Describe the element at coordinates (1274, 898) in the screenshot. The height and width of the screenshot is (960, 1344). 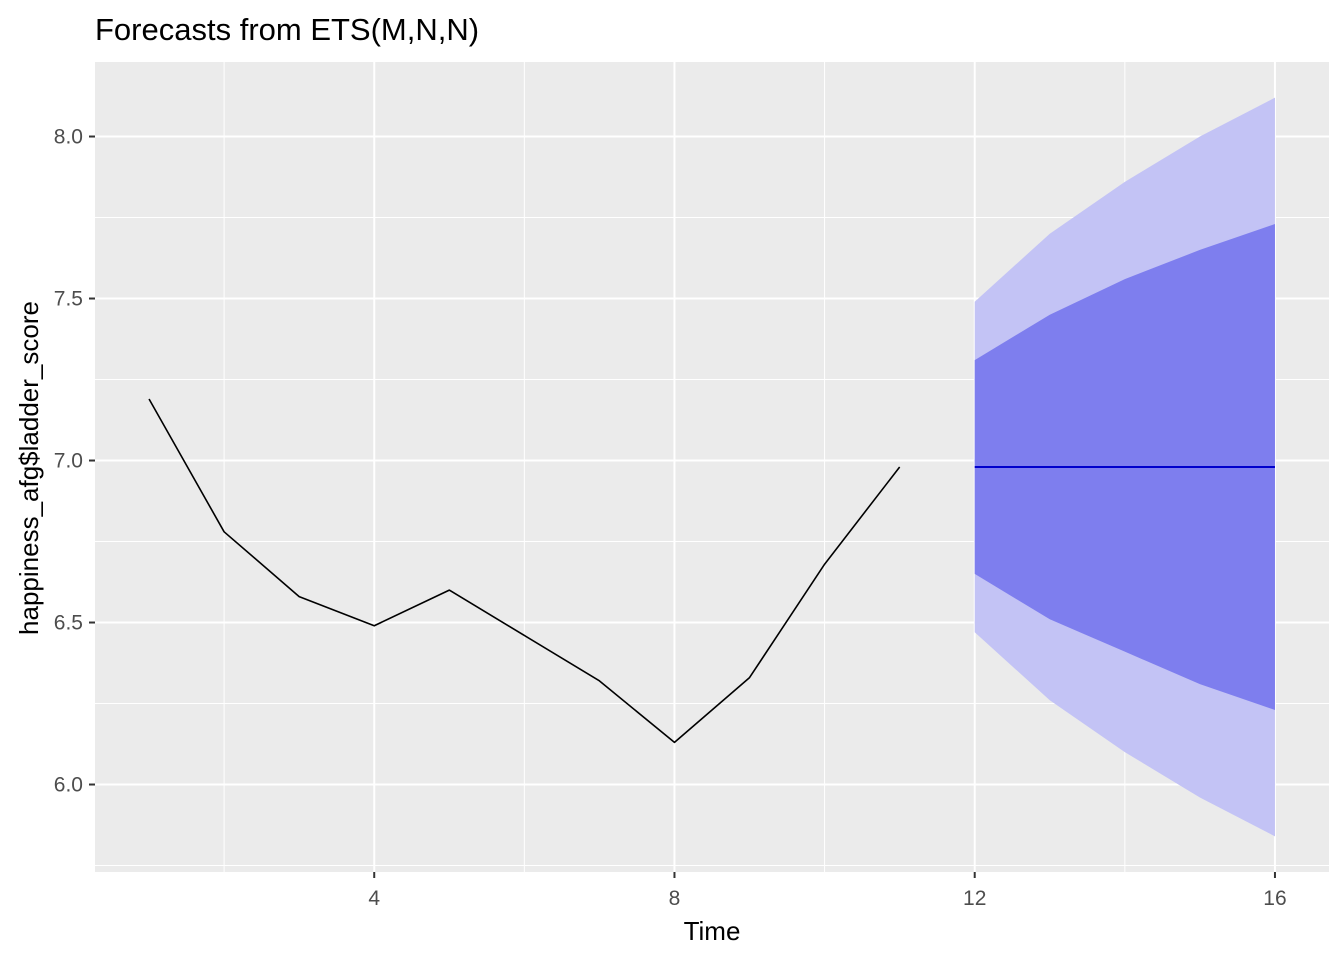
I see `x-tick-label: 16` at that location.